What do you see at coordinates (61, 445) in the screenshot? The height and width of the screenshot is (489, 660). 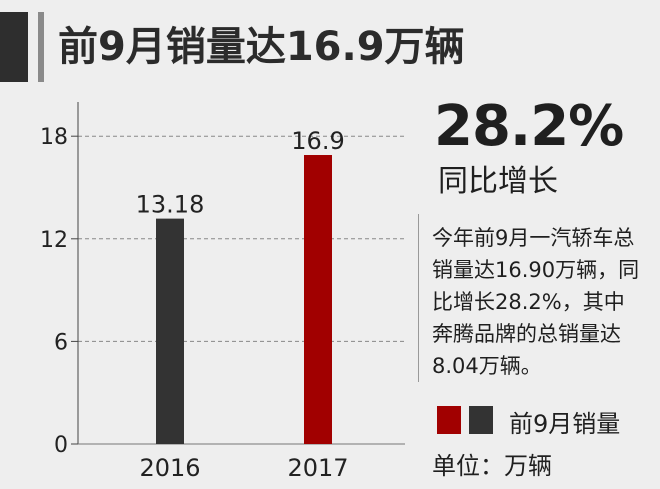 I see `y-tick-label: 0` at bounding box center [61, 445].